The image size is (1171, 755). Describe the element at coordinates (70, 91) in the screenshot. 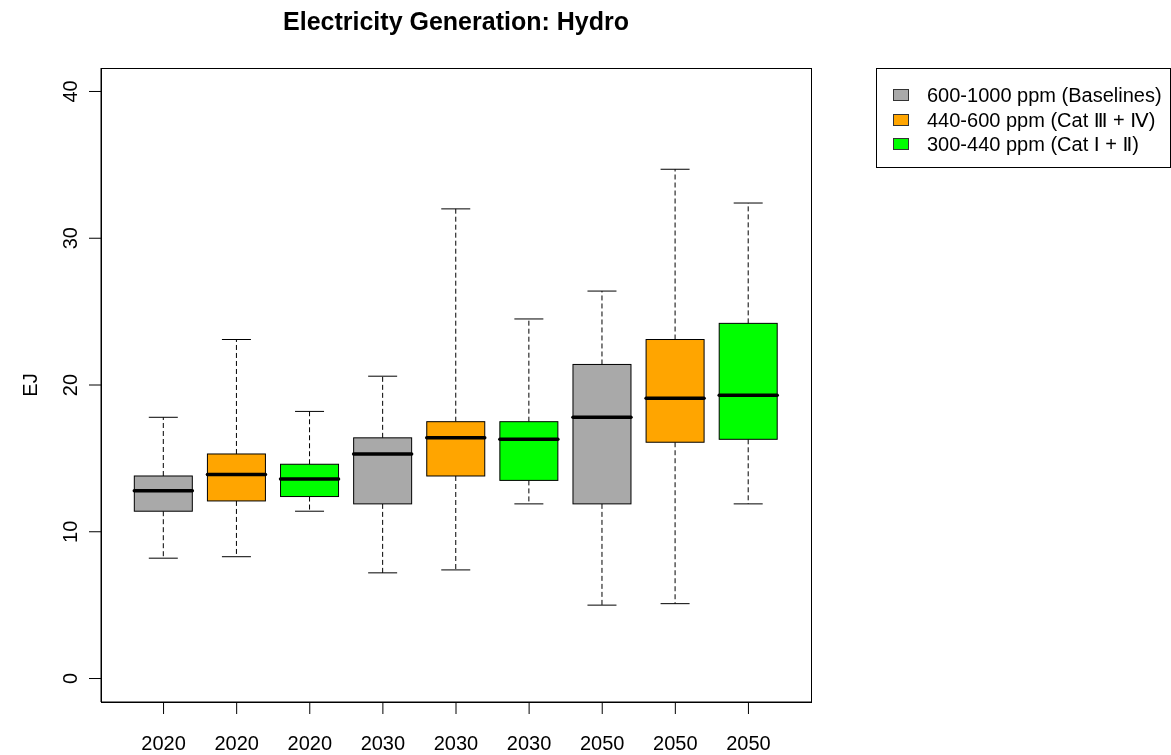

I see `y-tick-label: 40` at that location.